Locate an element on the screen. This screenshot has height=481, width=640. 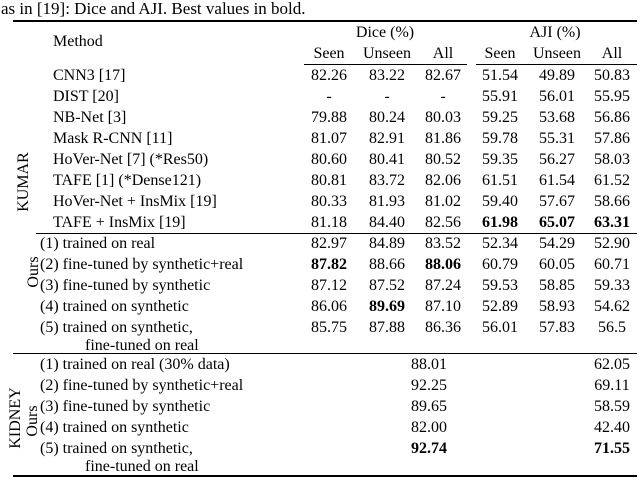
dice-seen-value: 81.18 is located at coordinates (329, 222).